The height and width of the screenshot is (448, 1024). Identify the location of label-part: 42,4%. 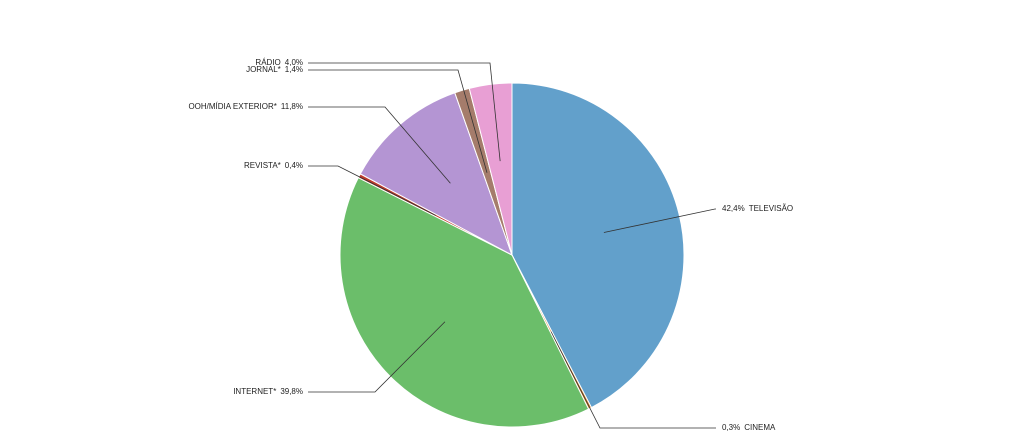
(733, 208).